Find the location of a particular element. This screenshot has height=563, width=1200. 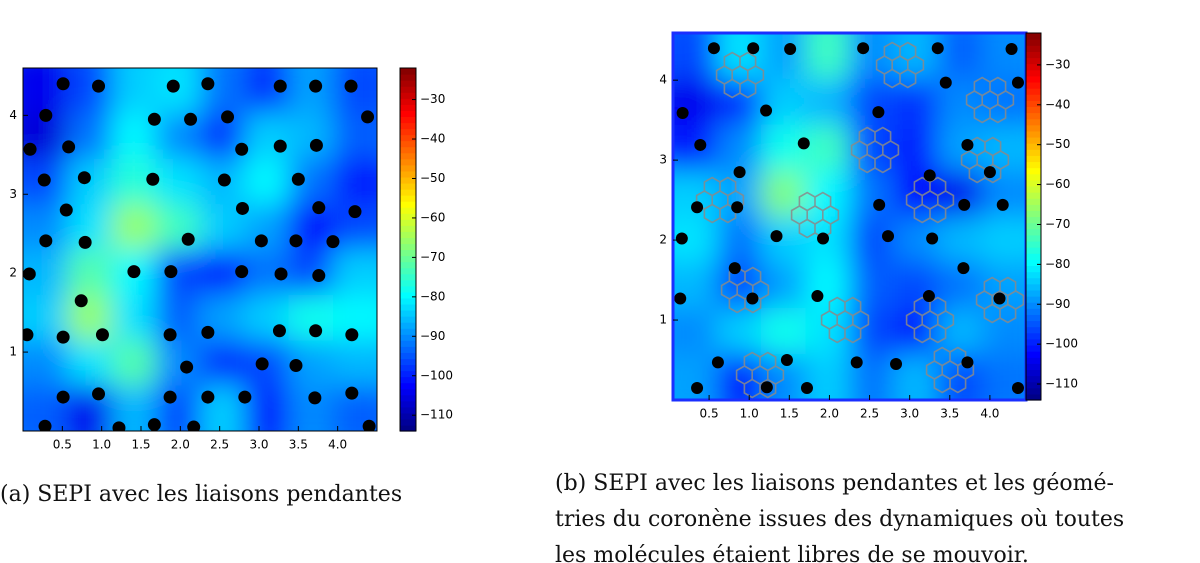

y-tick-label: 3 is located at coordinates (13, 194).